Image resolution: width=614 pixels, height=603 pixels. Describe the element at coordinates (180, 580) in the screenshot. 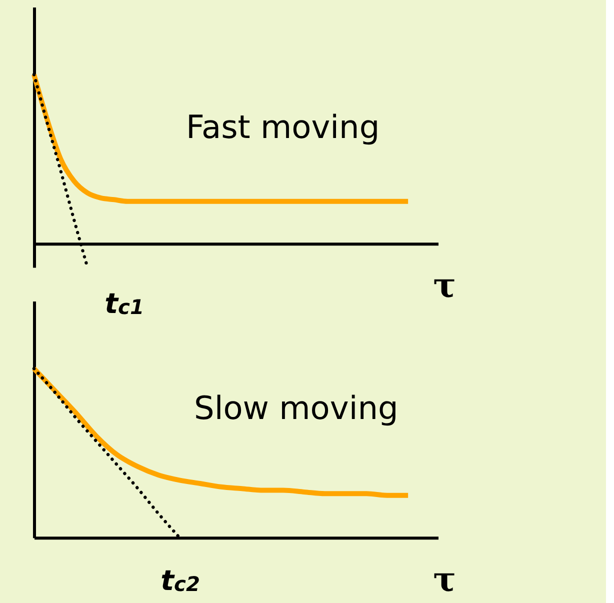

I see `text: tc2` at that location.